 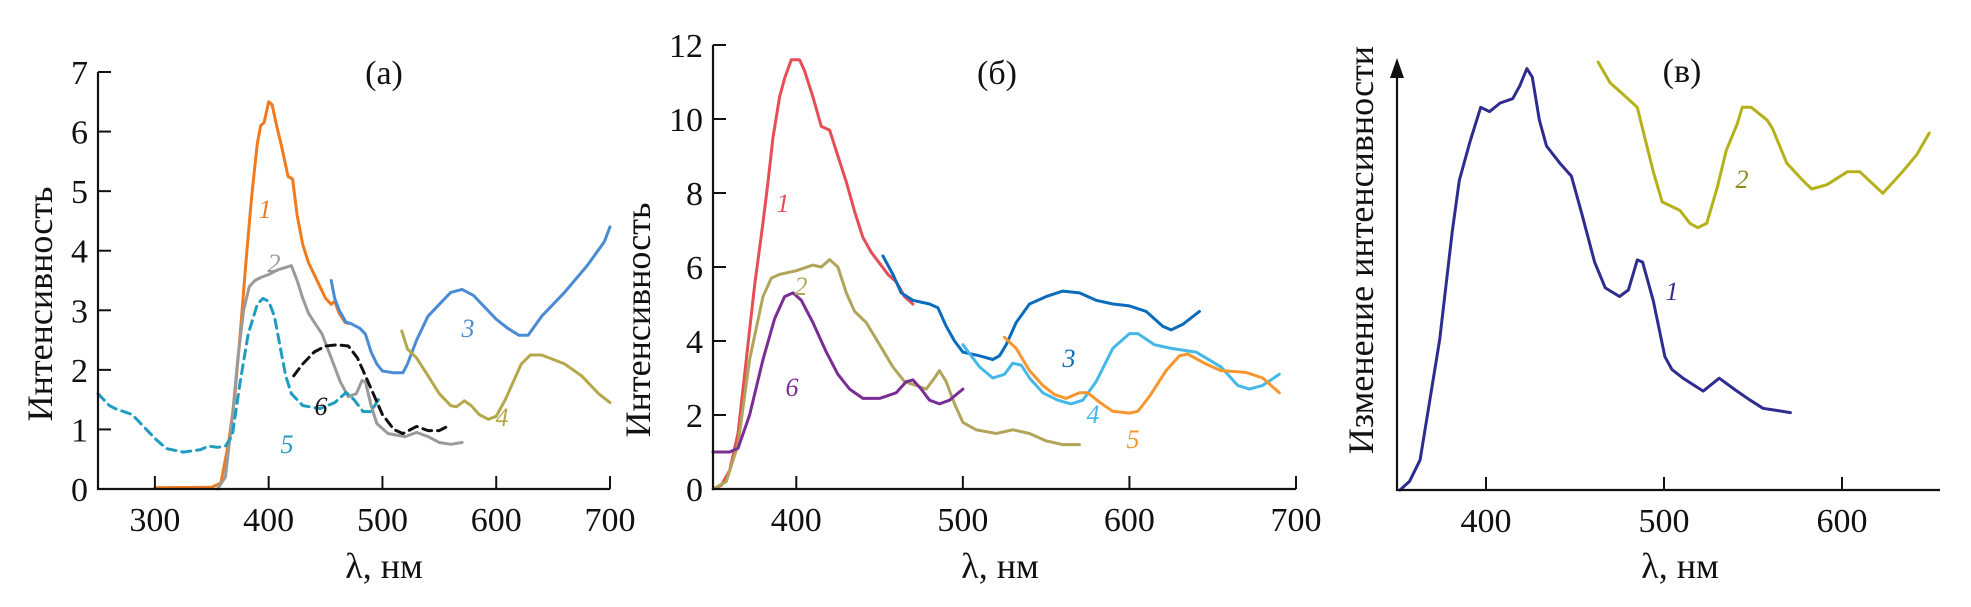 I want to click on panel-c-label: (в), so click(x=1682, y=71).